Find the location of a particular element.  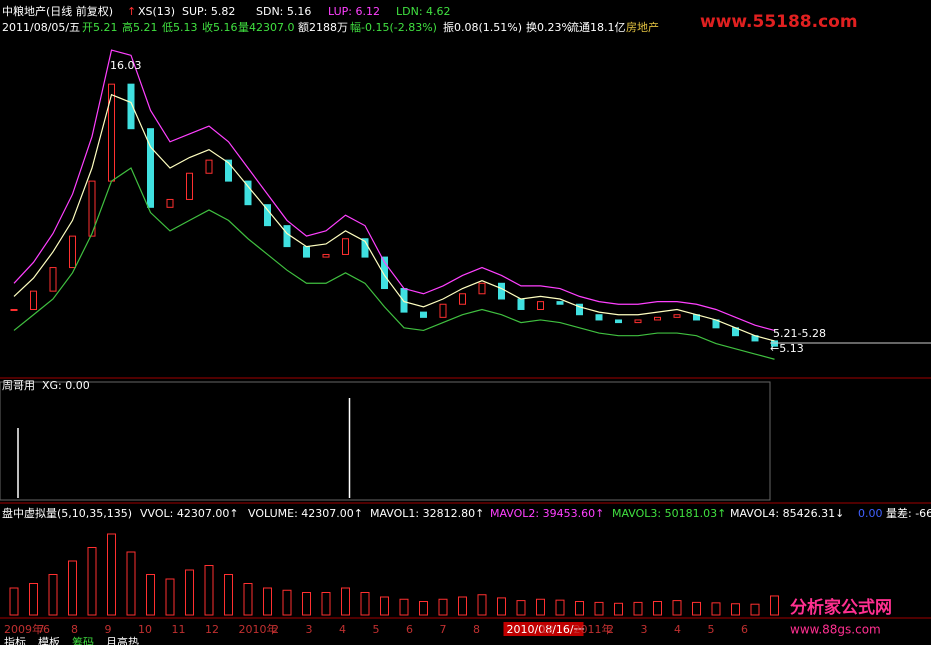

vol-legend: VOLUME: 42307.00↑ is located at coordinates (305, 513).